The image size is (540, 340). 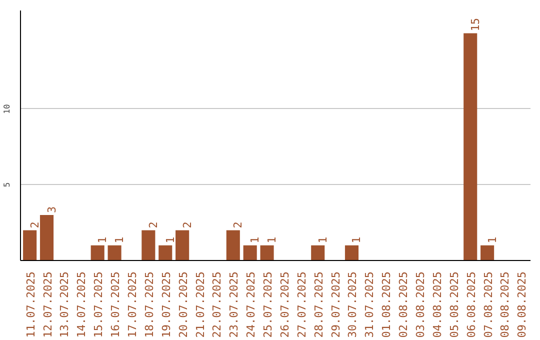 I want to click on y-tick-label: 10, so click(x=7, y=109).